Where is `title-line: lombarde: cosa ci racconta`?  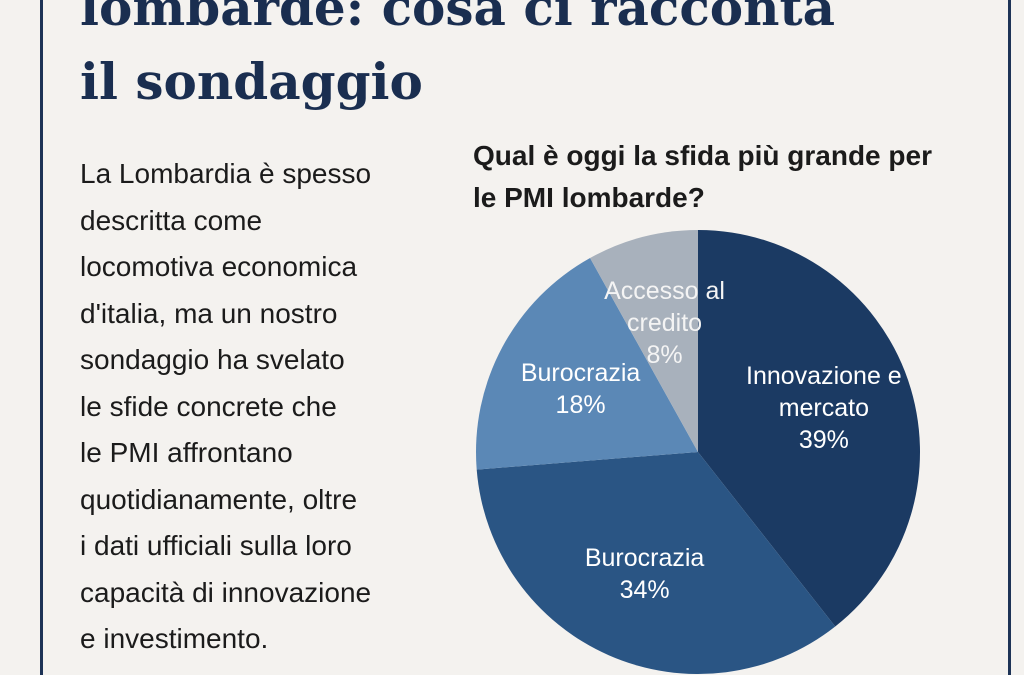
title-line: lombarde: cosa ci racconta is located at coordinates (458, 18).